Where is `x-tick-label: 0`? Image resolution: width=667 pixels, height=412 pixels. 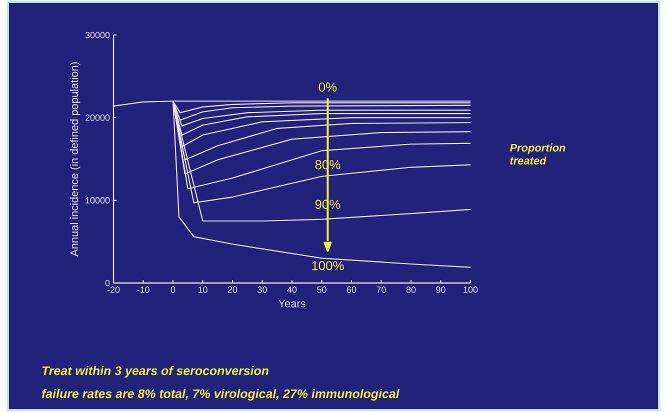 x-tick-label: 0 is located at coordinates (173, 289).